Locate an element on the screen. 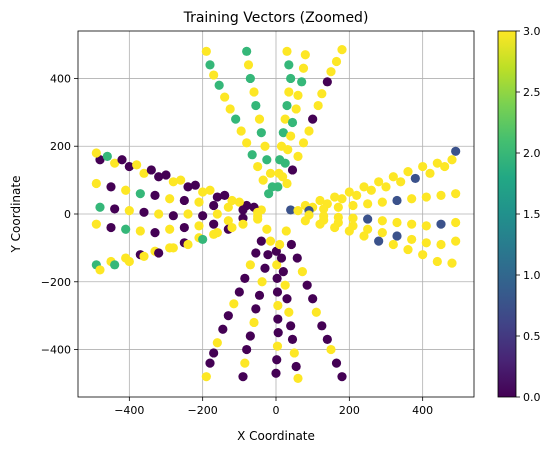 This screenshot has height=453, width=559. y-tick-label: −400 is located at coordinates (56, 350).